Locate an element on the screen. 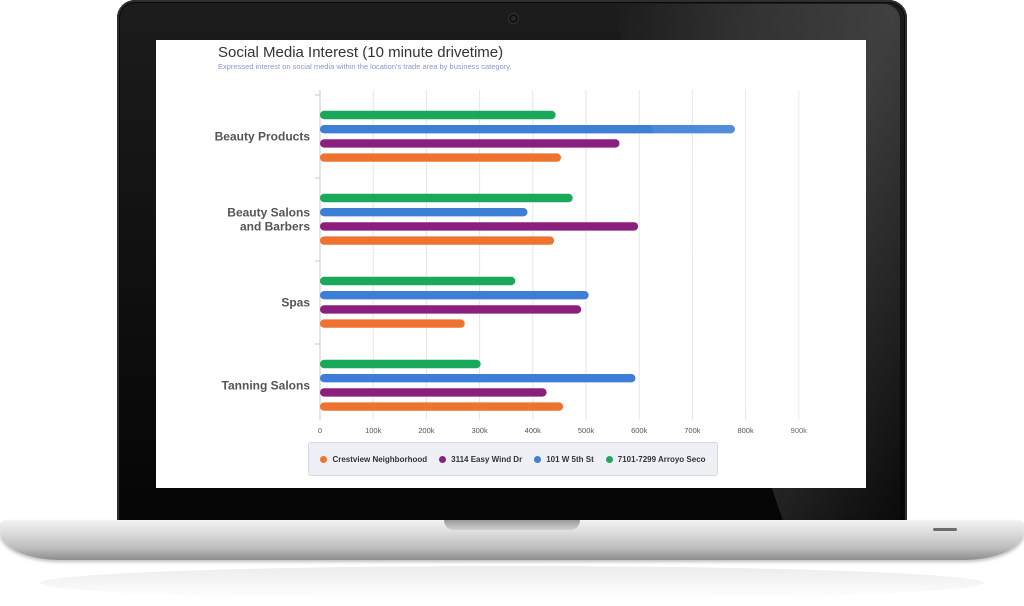 This screenshot has height=606, width=1024. legend-item: Crestview Neighborhood is located at coordinates (373, 459).